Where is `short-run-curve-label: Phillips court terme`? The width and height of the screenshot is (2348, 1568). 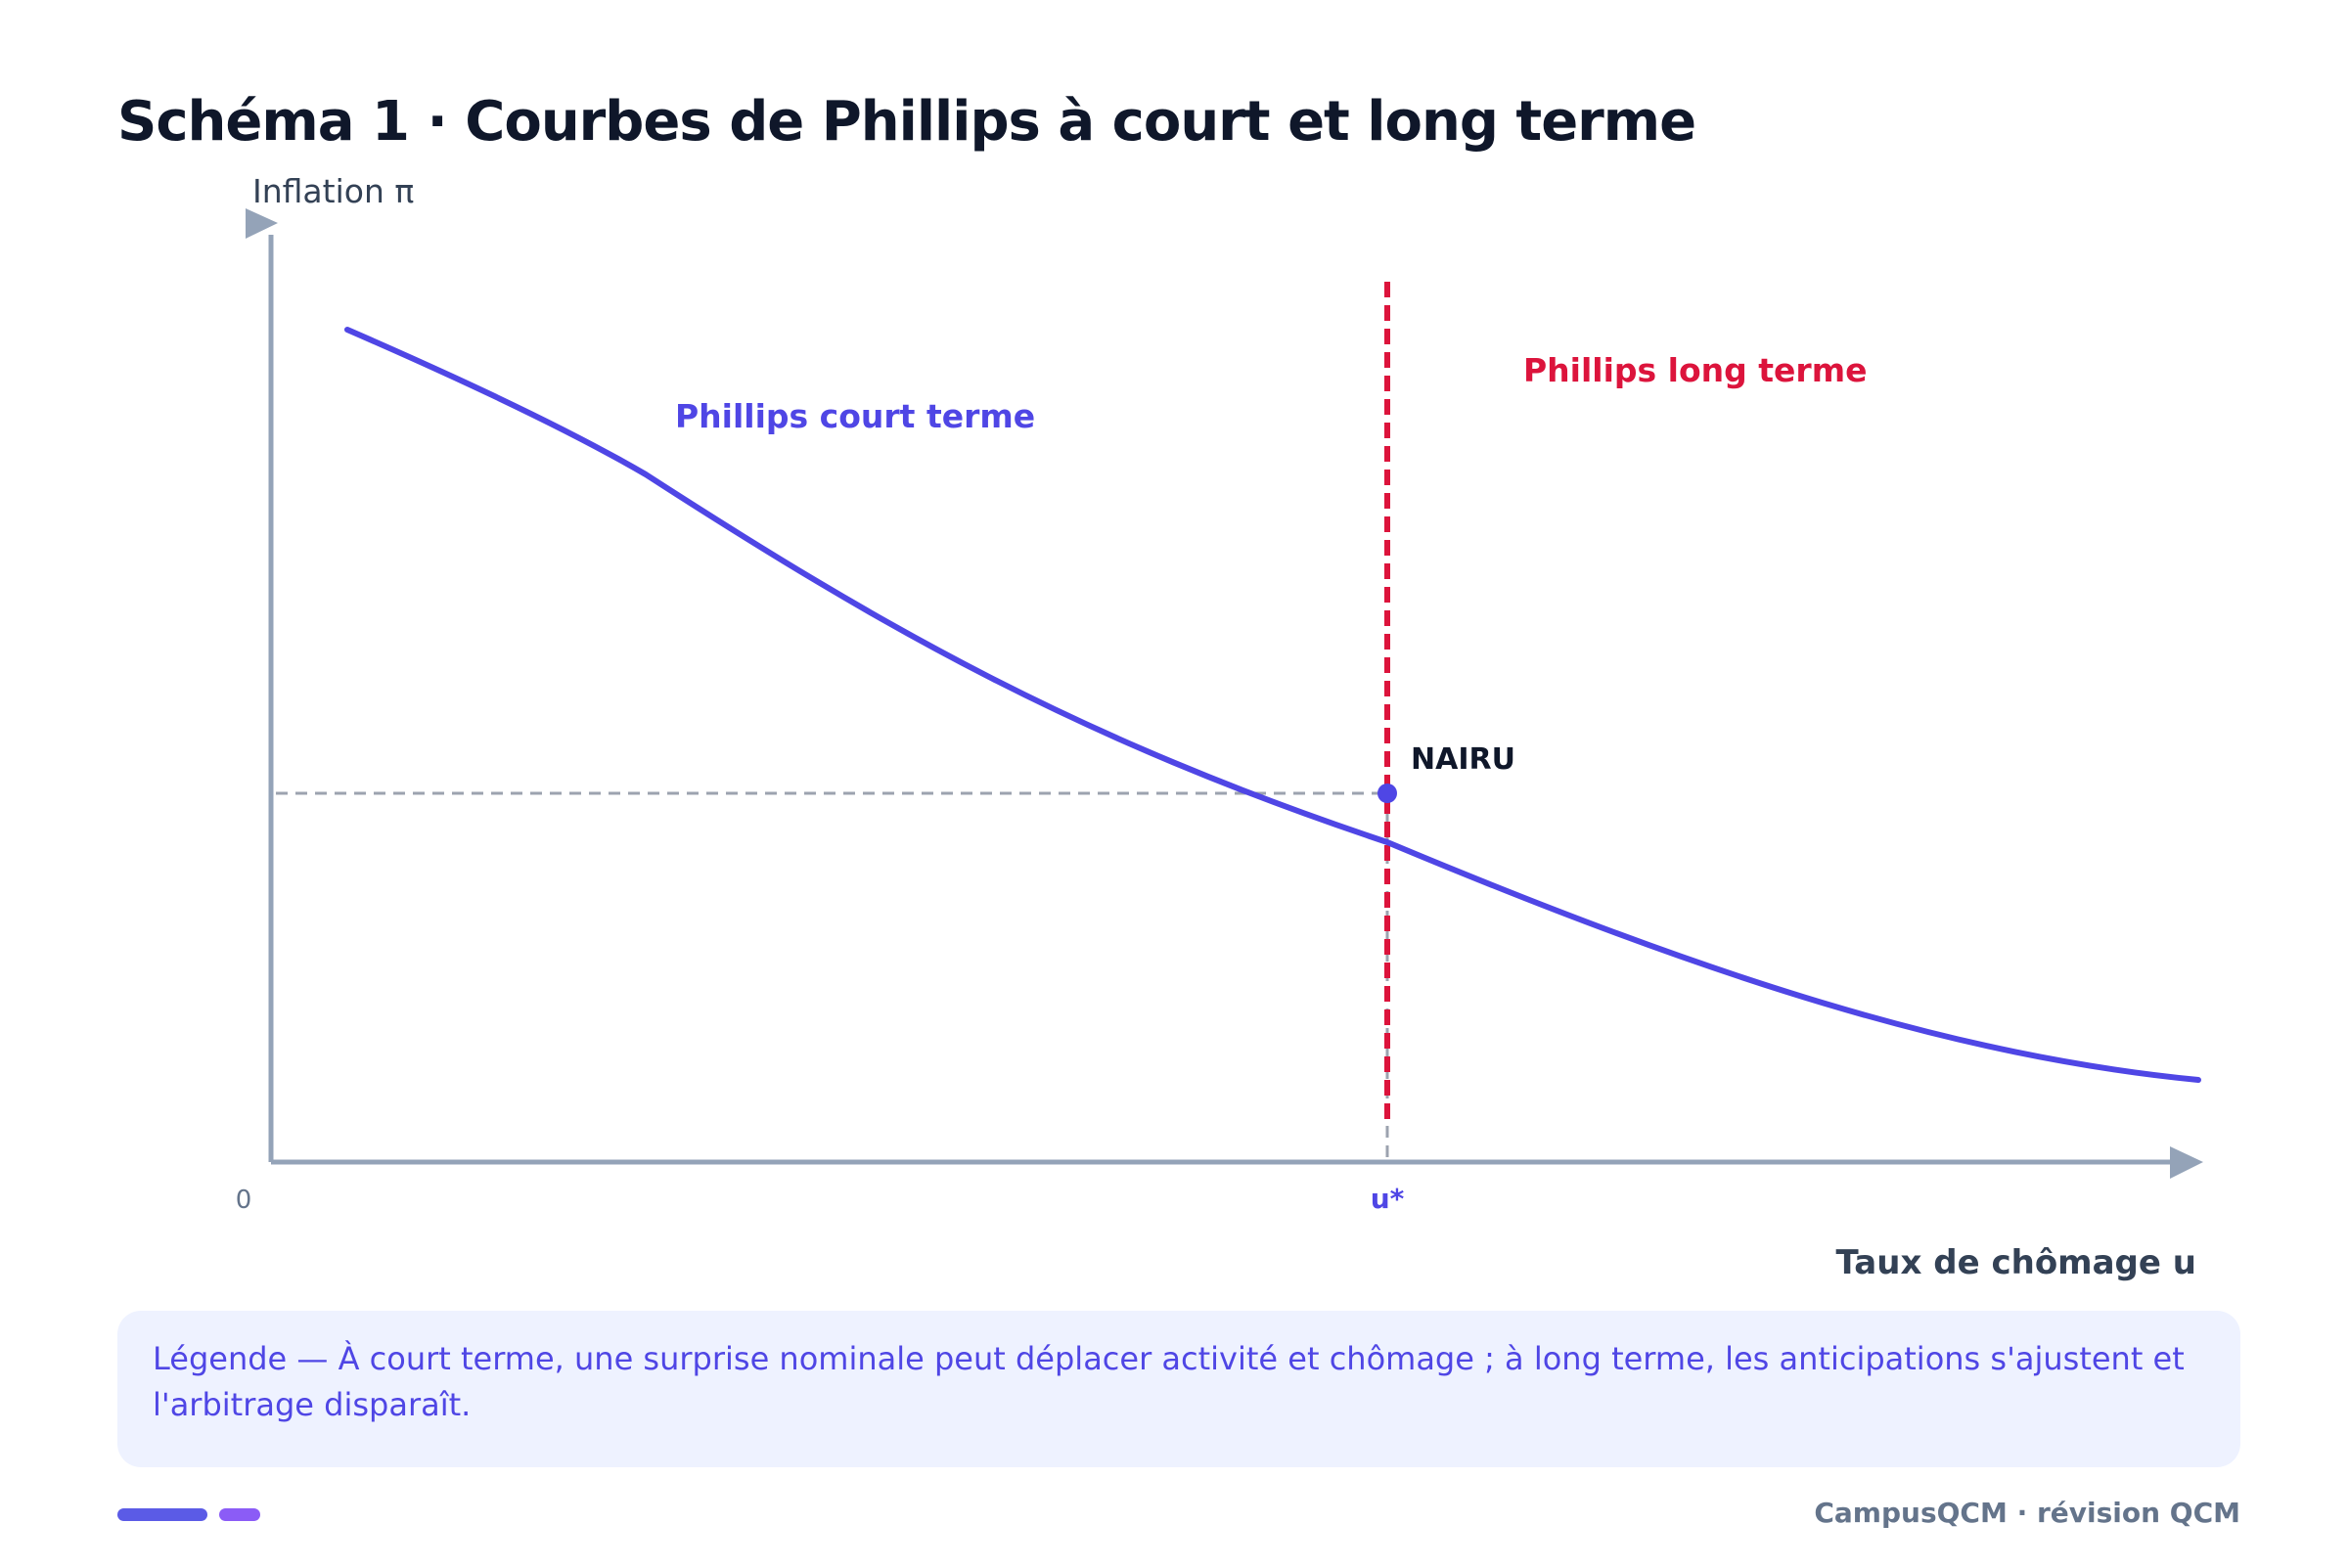 short-run-curve-label: Phillips court terme is located at coordinates (855, 416).